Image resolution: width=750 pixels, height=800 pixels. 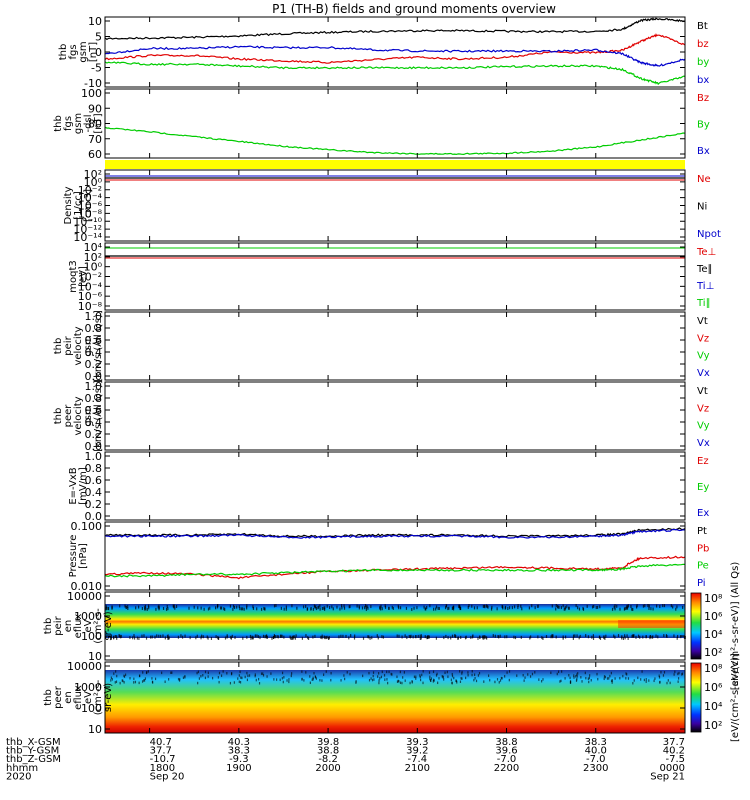 What do you see at coordinates (98, 416) in the screenshot?
I see `y-axis-label-line: [km/s (All Qs)]` at bounding box center [98, 416].